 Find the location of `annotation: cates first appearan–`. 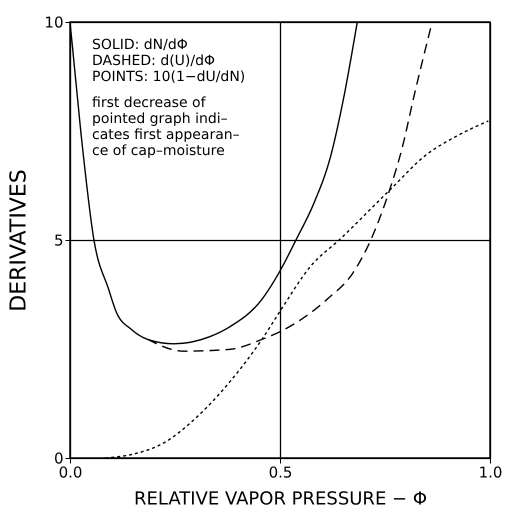

annotation: cates first appearan– is located at coordinates (166, 135).